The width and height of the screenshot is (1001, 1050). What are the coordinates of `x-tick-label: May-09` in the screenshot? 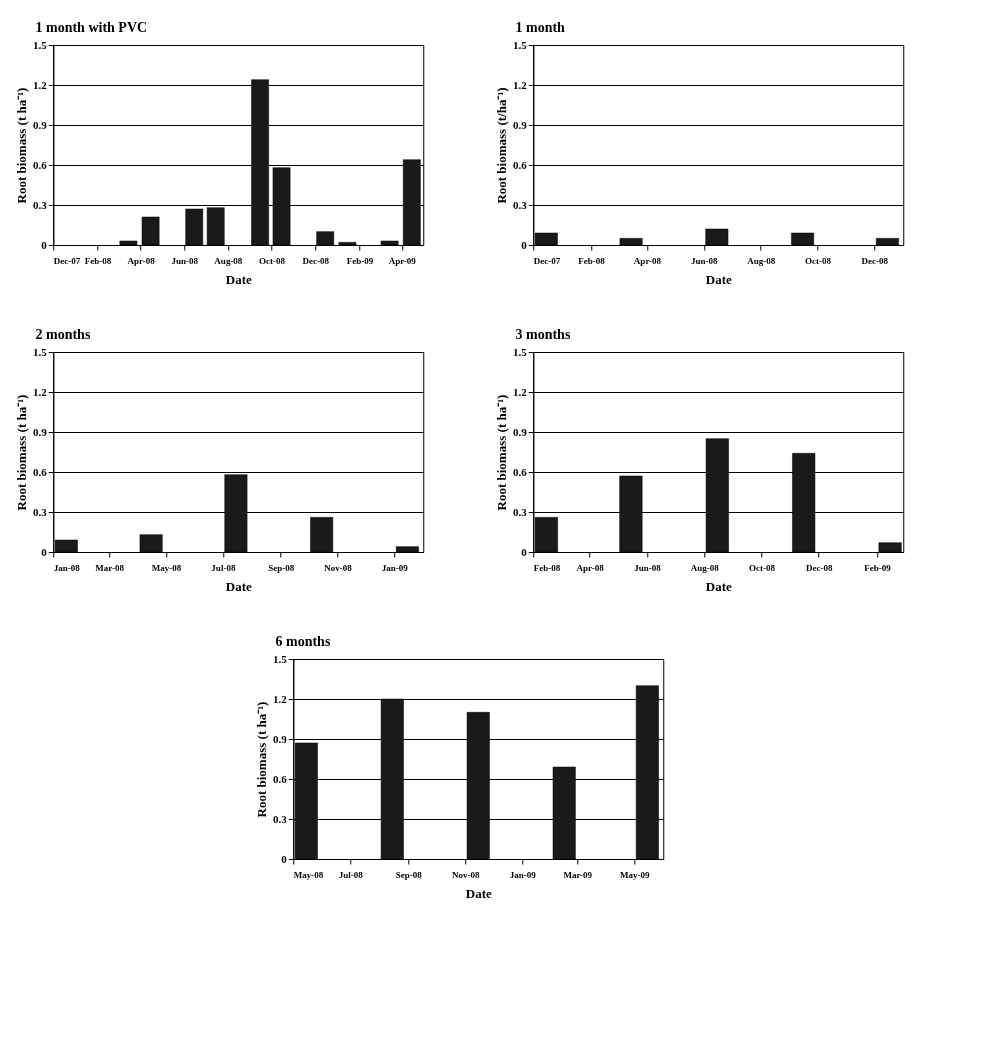 It's located at (635, 874).